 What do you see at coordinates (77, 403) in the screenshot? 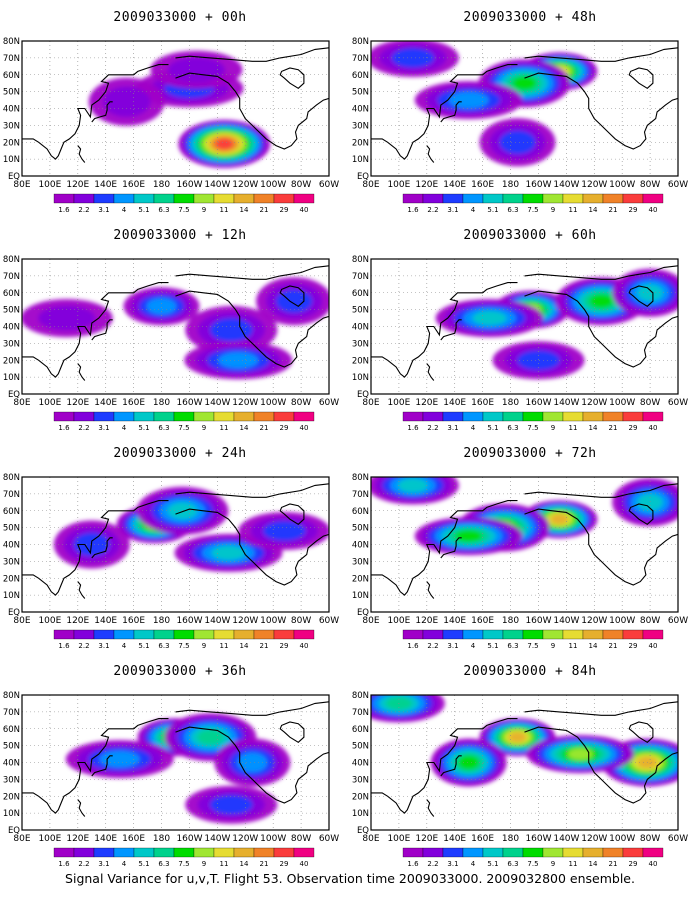
I see `x-tick-label: 120E` at bounding box center [77, 403].